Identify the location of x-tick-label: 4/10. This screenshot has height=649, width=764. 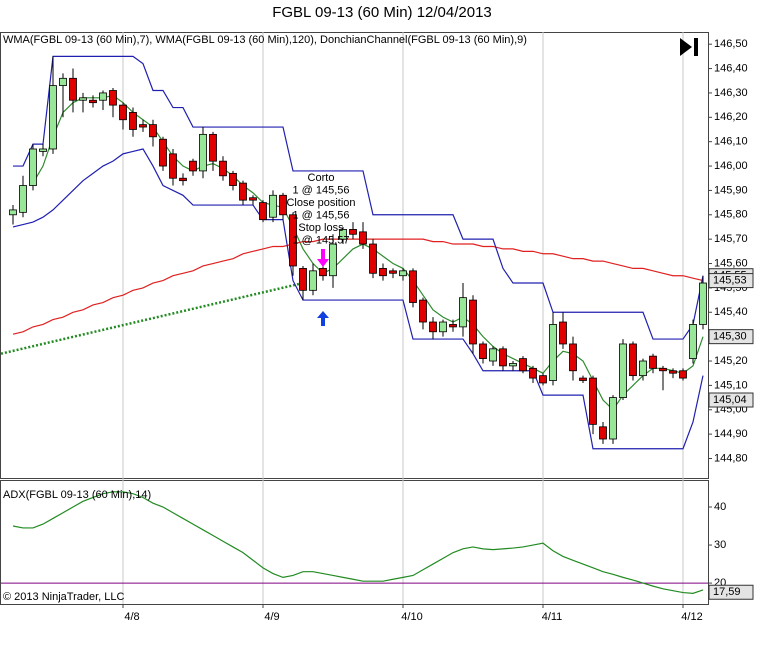
(411, 617).